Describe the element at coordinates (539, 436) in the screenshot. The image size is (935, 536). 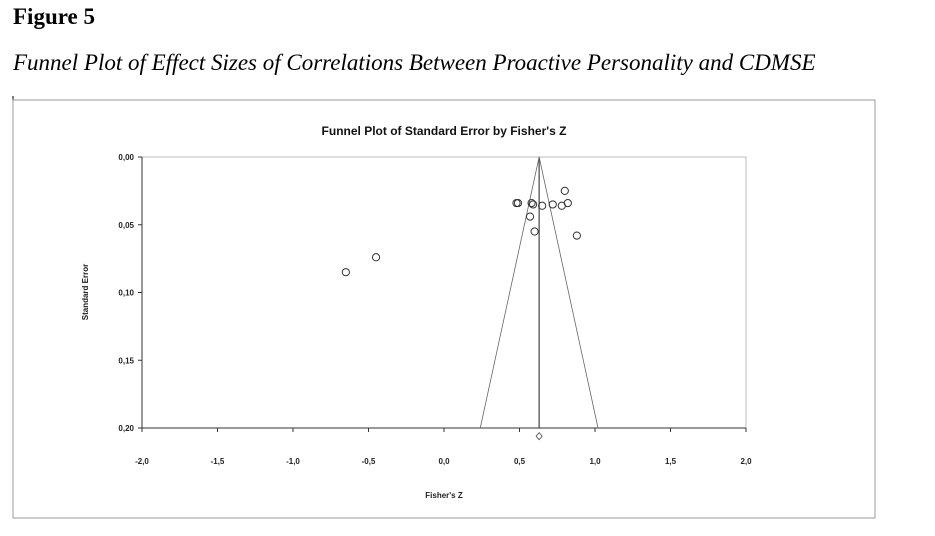
I see `combined-effect-diamond` at that location.